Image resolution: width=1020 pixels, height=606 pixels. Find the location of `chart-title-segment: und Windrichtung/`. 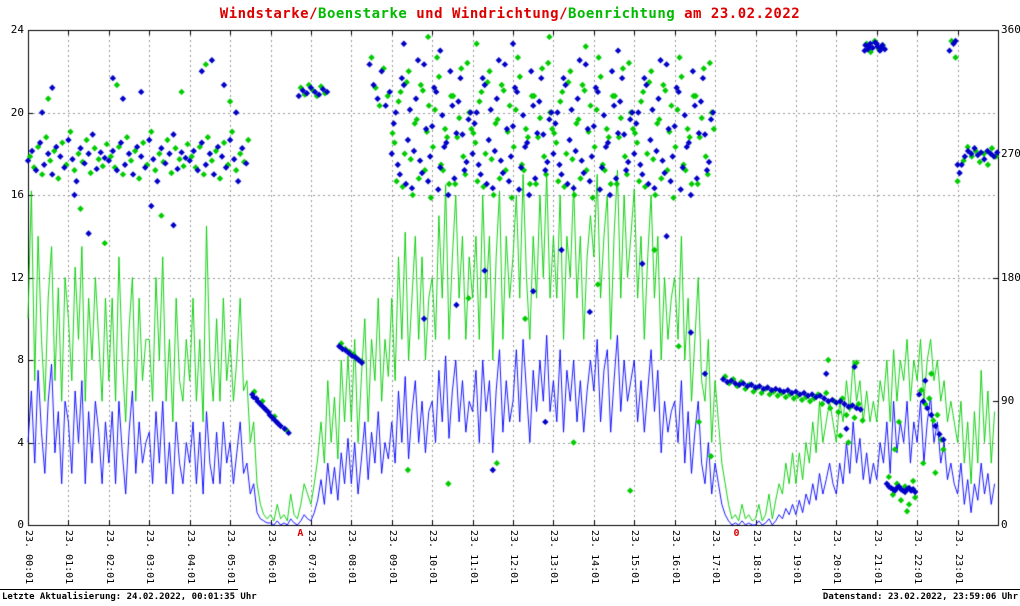

chart-title-segment: und Windrichtung/ is located at coordinates (488, 14).